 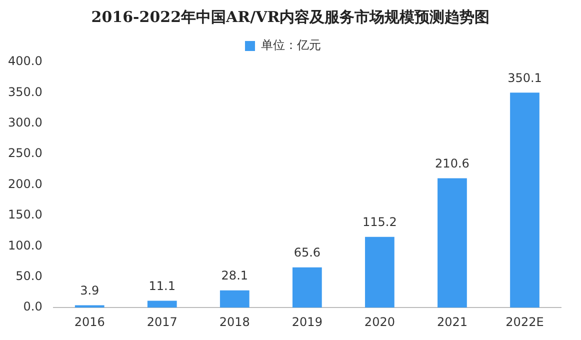 What do you see at coordinates (525, 321) in the screenshot?
I see `x-tick-label: 2022E` at bounding box center [525, 321].